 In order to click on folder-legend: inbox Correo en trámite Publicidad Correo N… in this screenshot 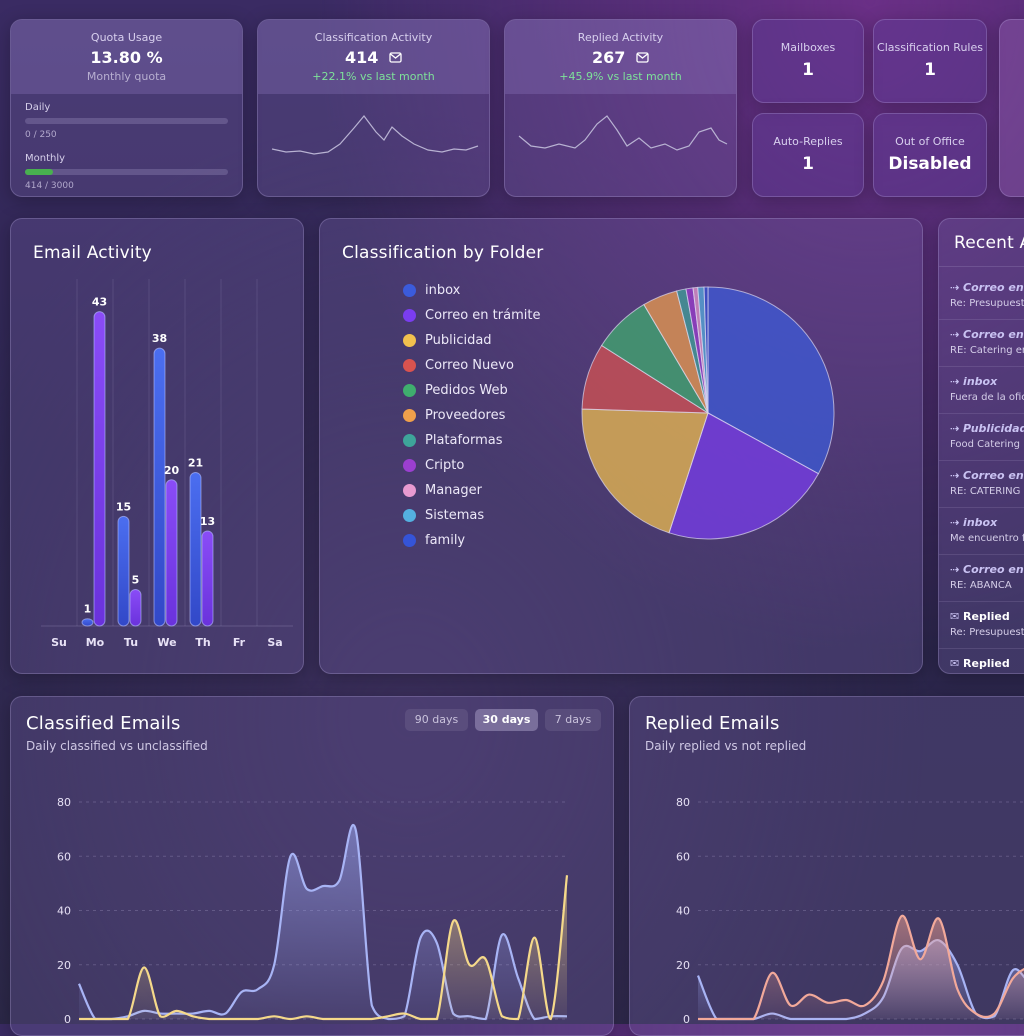, I will do `click(471, 415)`.